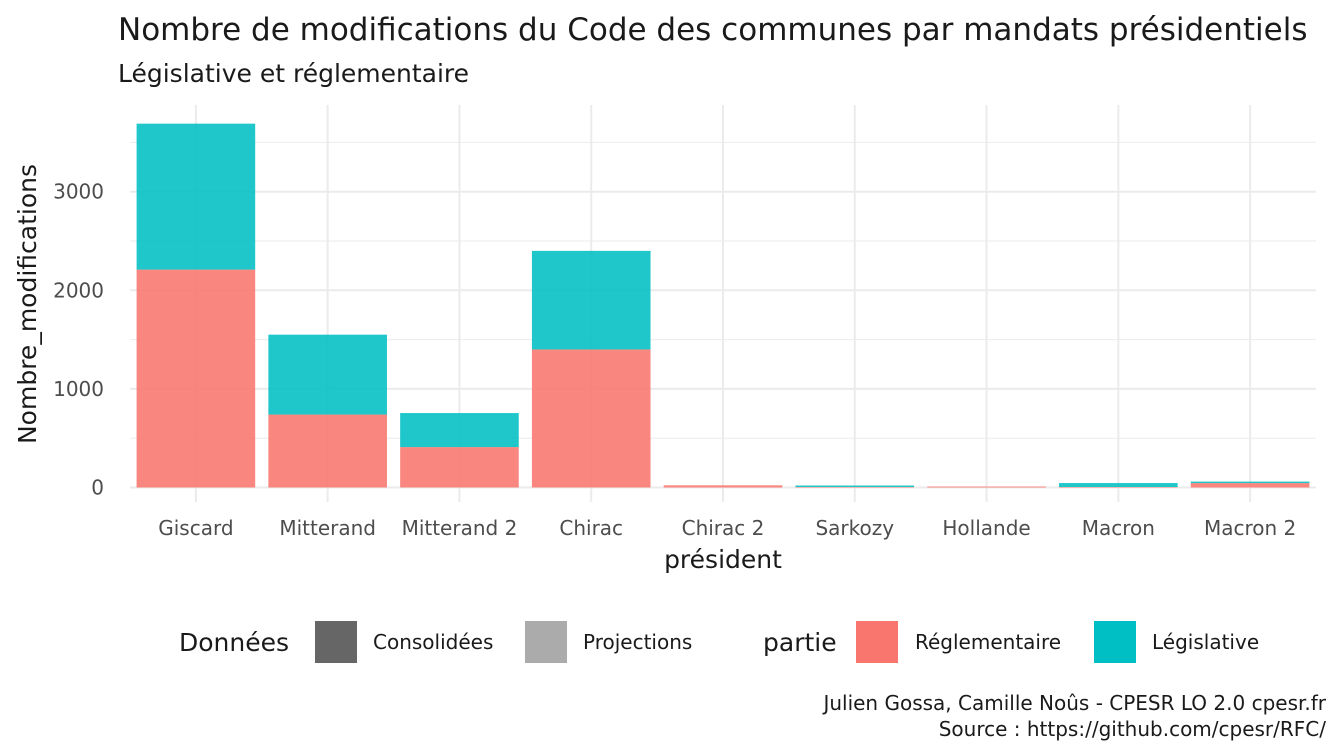 This screenshot has width=1344, height=756. Describe the element at coordinates (78, 340) in the screenshot. I see `y-axis: 0 1000 2000 3000` at that location.